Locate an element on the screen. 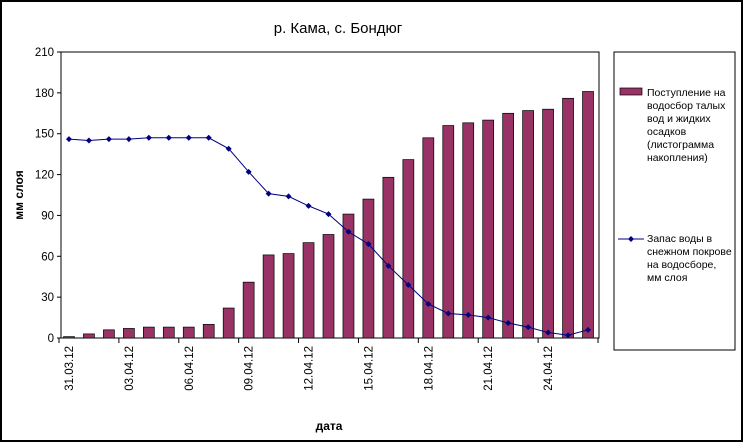 Image resolution: width=743 pixels, height=442 pixels. chart-title: р. Кама, с. Бондюг is located at coordinates (338, 28).